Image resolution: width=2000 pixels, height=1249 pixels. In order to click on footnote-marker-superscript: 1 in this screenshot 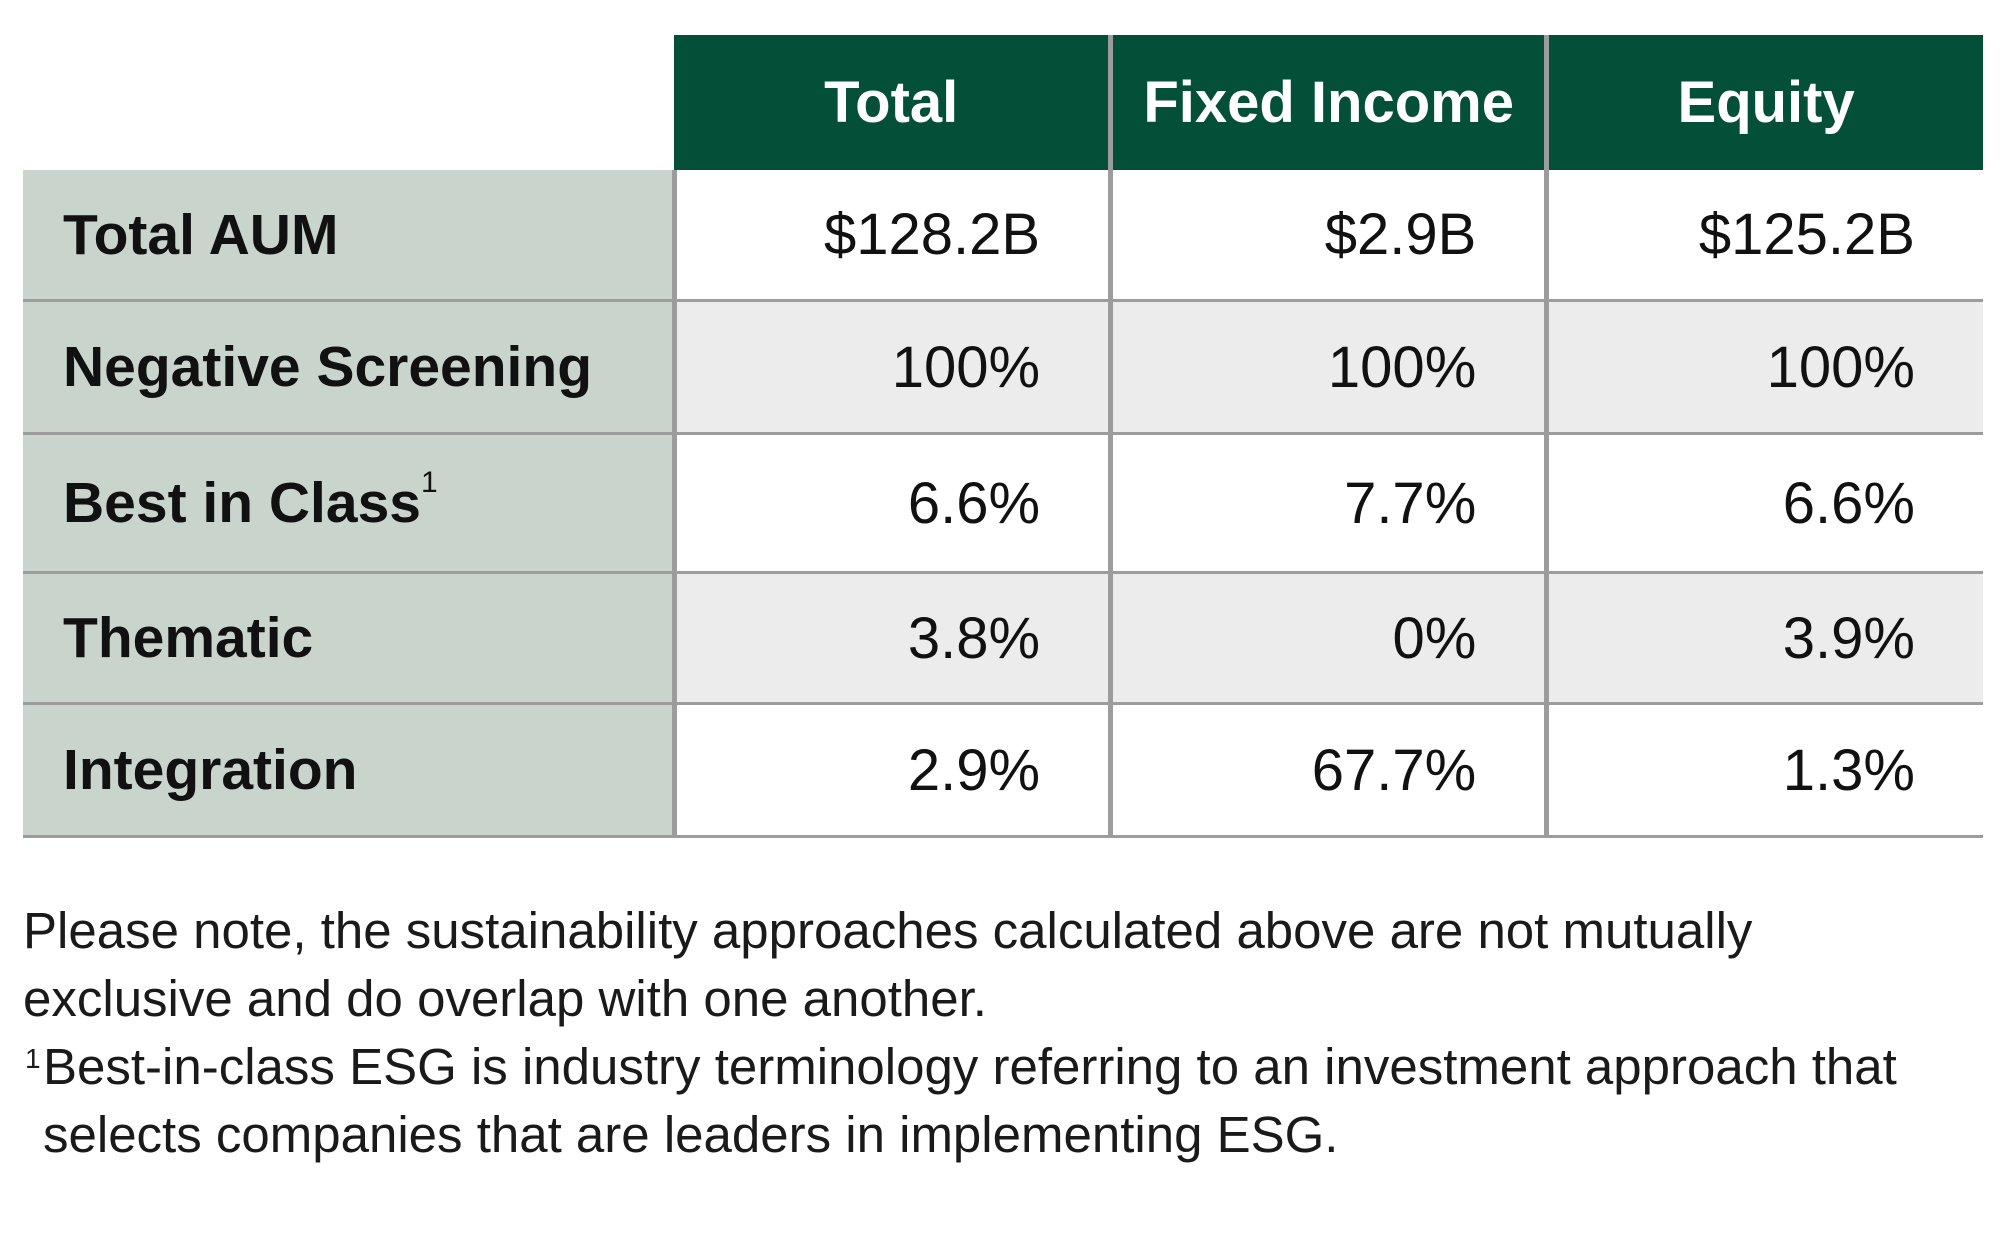, I will do `click(429, 482)`.